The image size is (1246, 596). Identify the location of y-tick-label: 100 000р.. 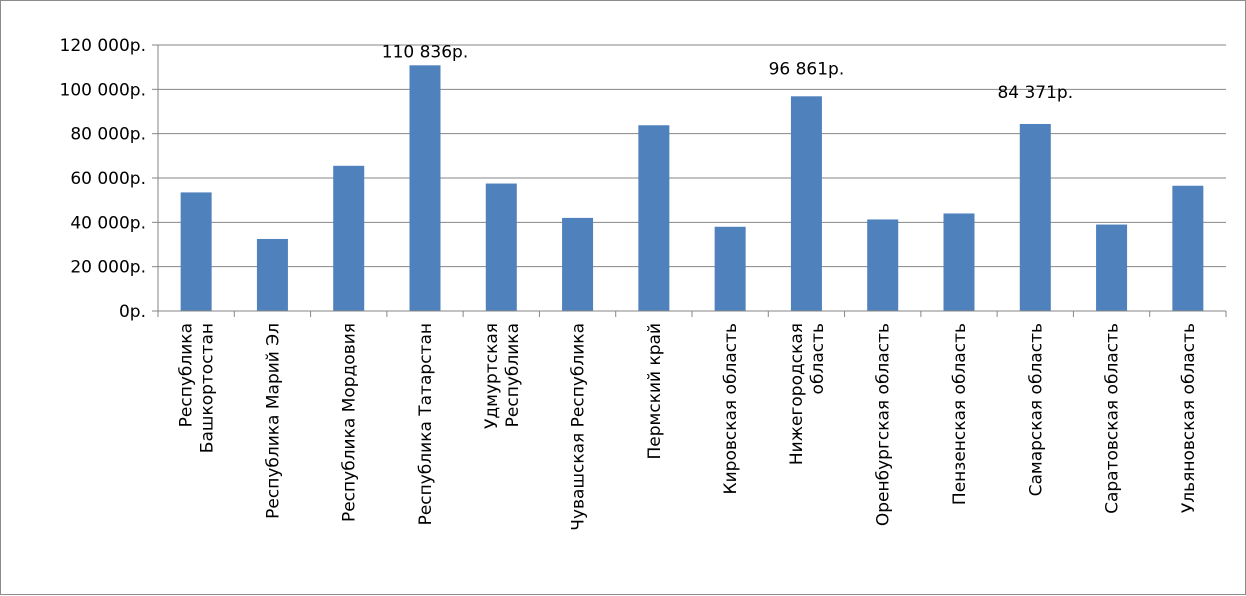
(103, 90).